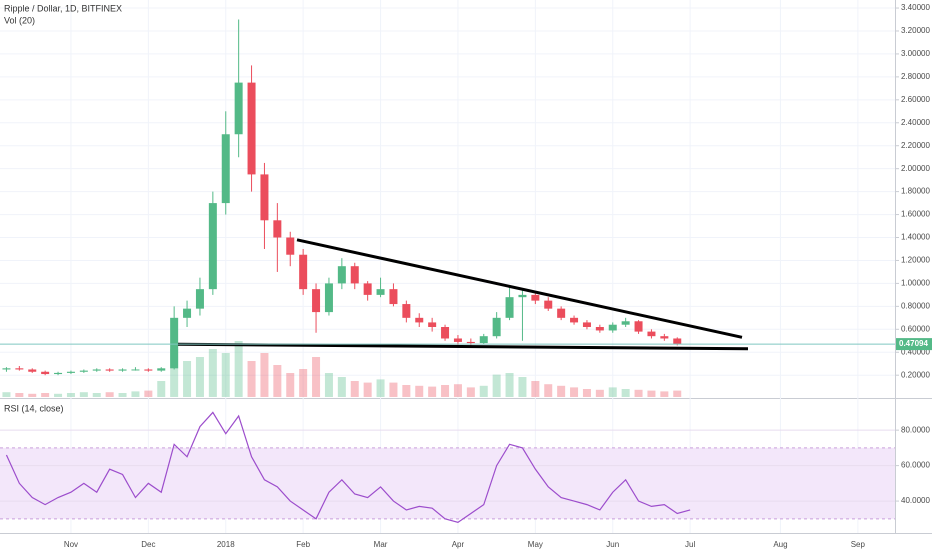 This screenshot has height=550, width=932. What do you see at coordinates (71, 544) in the screenshot?
I see `x-tick-label: Nov` at bounding box center [71, 544].